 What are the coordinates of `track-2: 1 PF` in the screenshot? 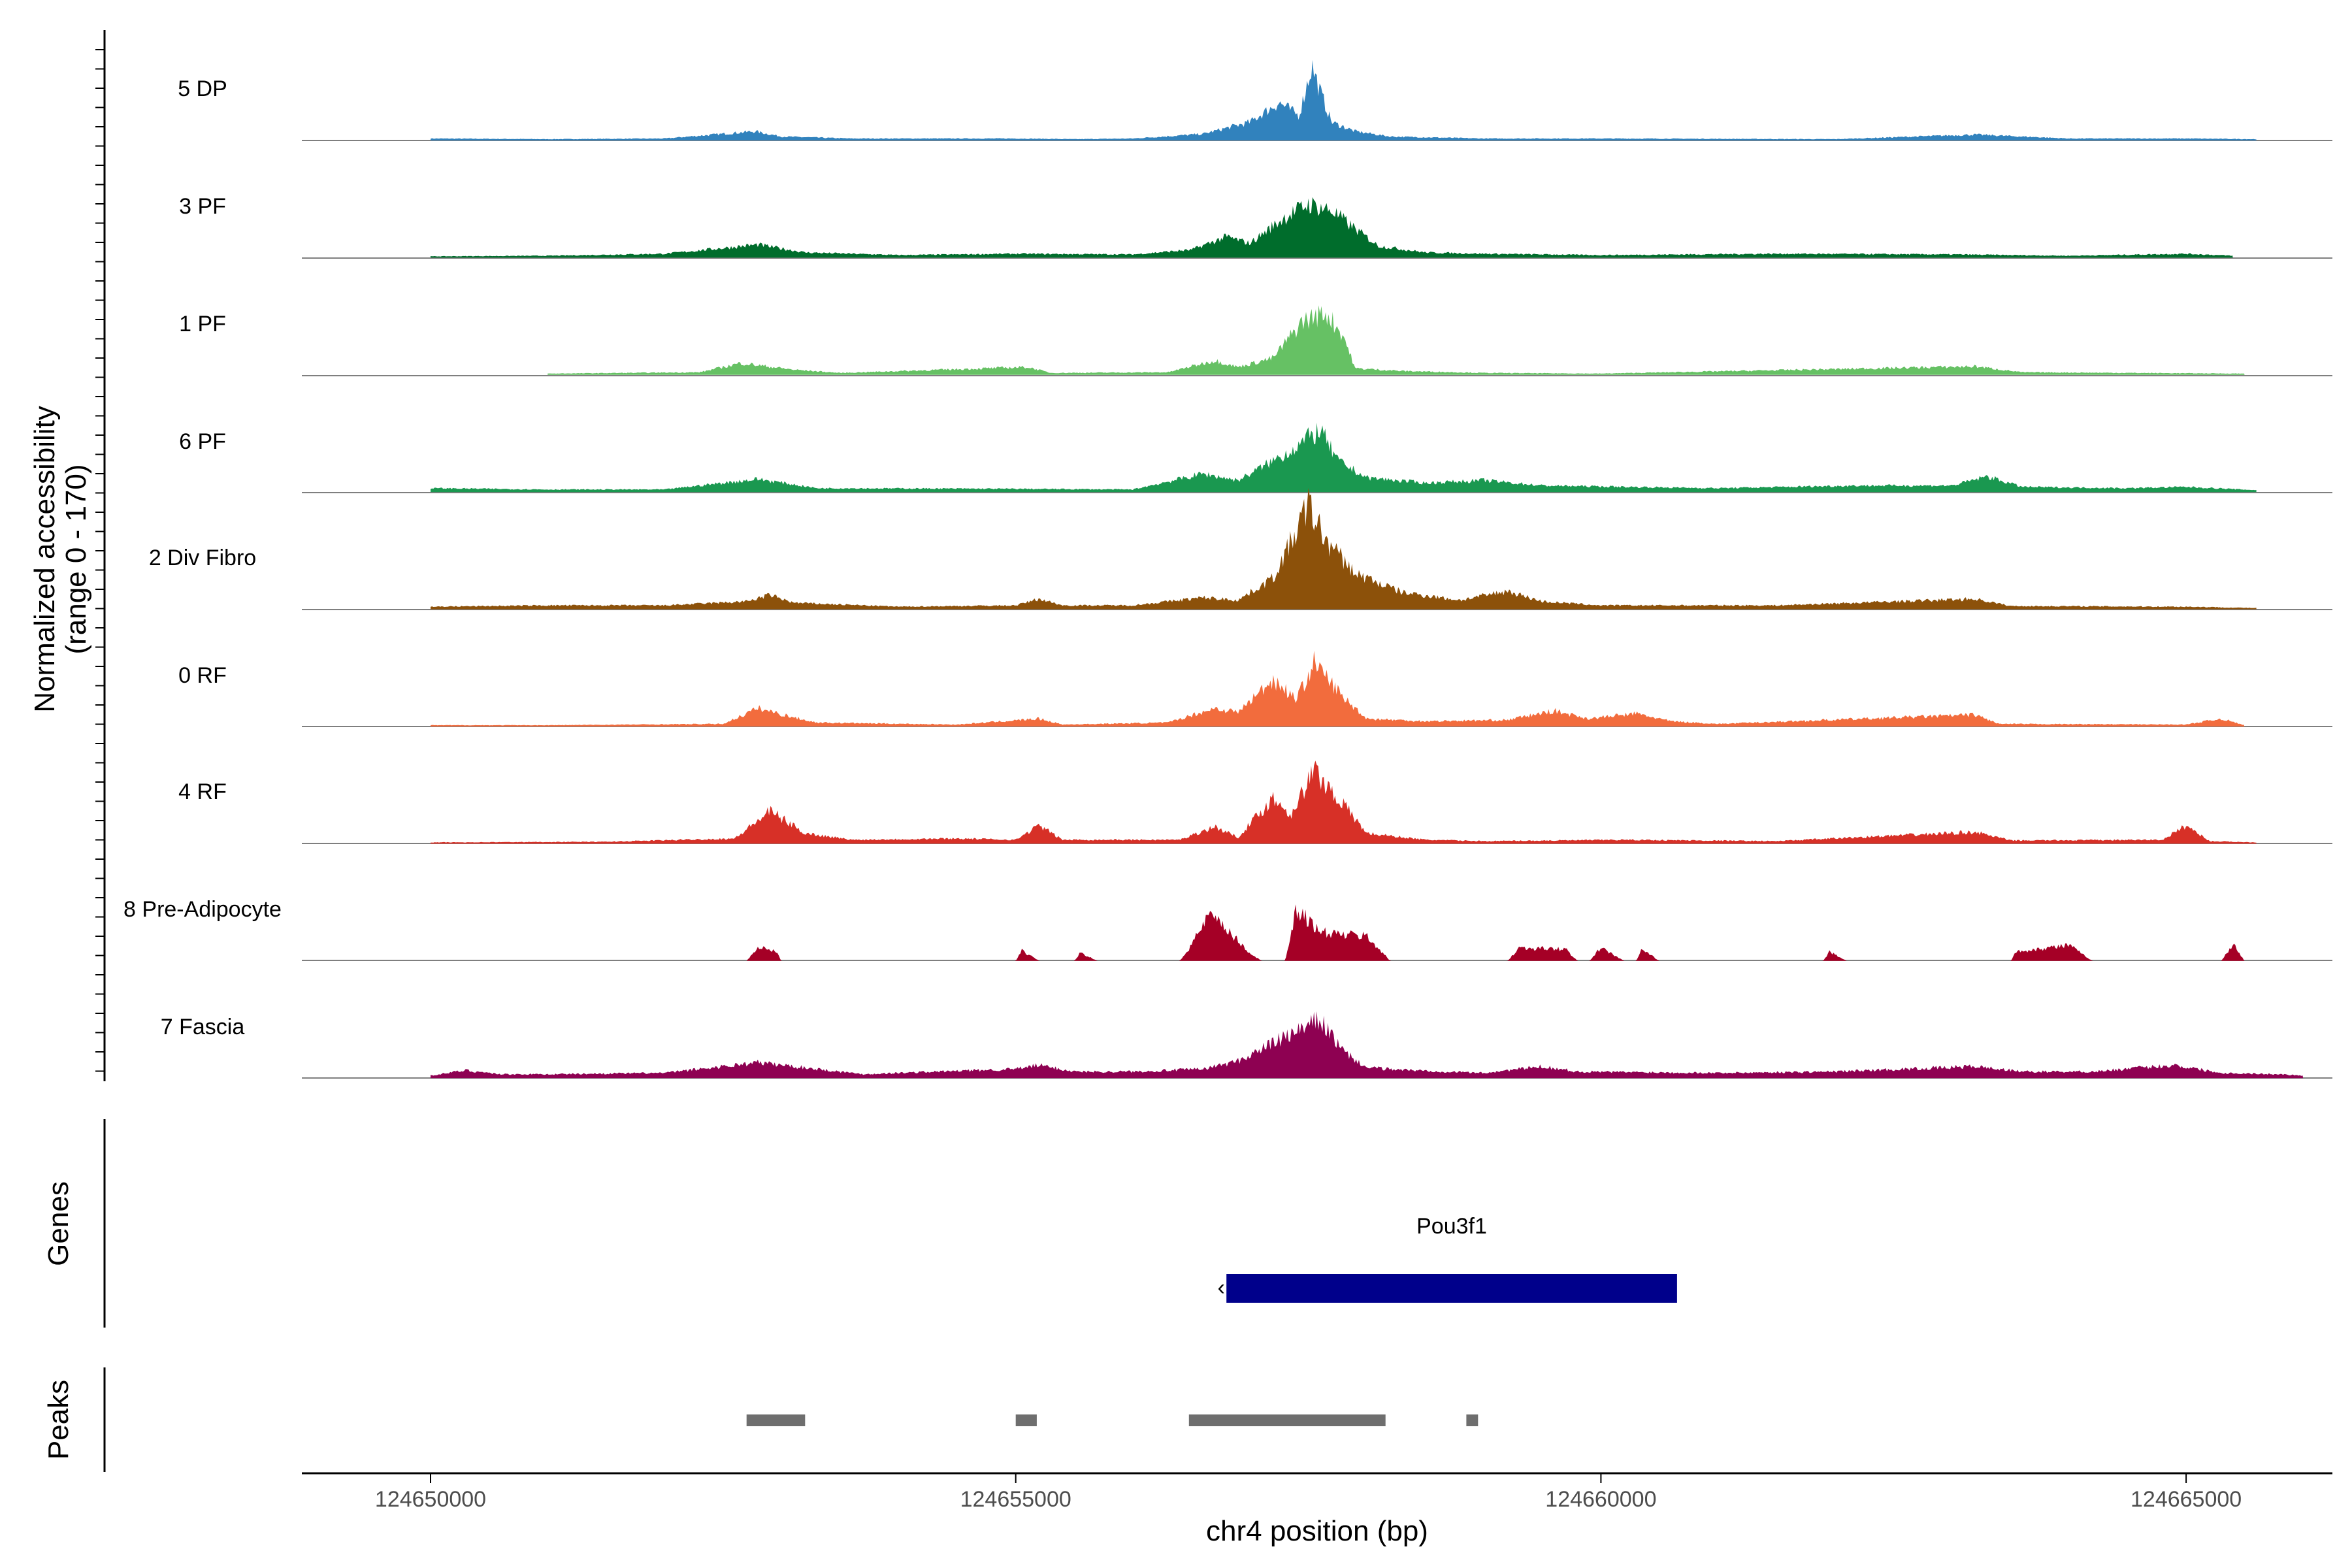 It's located at (1255, 340).